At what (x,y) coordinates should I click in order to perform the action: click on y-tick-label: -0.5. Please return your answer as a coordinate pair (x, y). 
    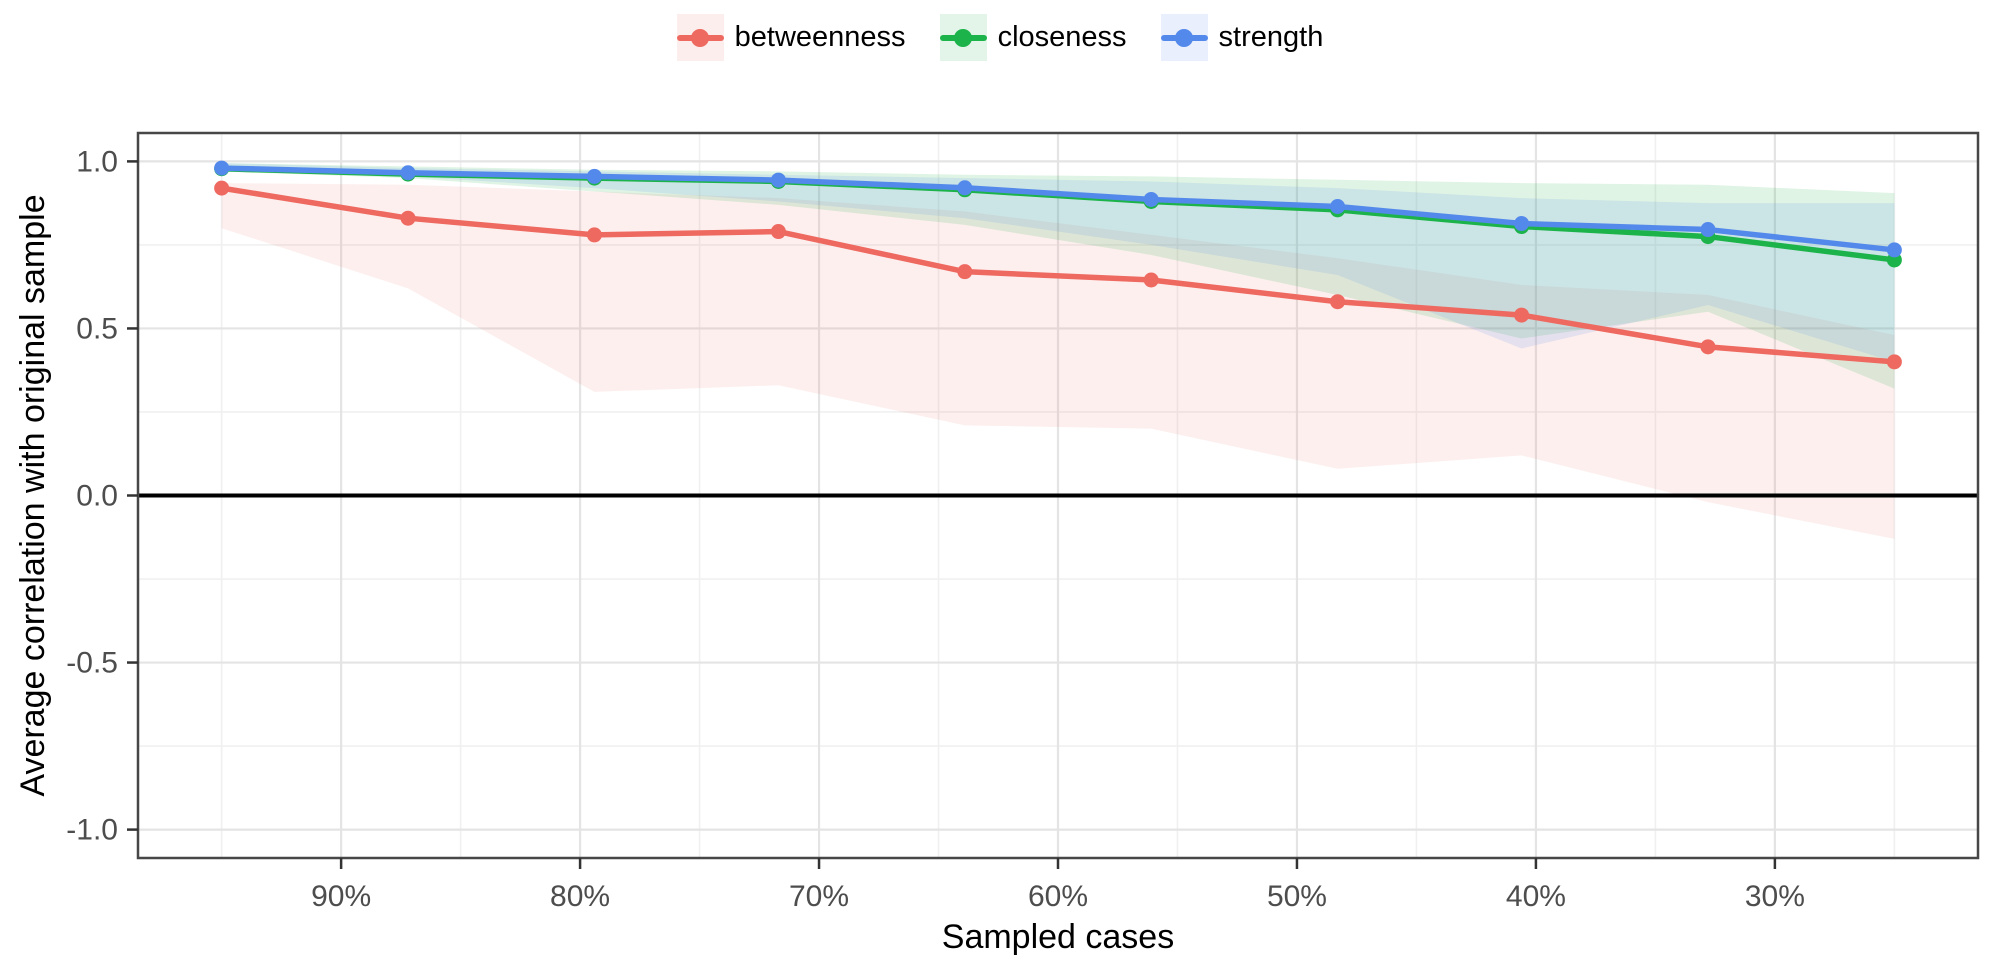
    Looking at the image, I should click on (92, 663).